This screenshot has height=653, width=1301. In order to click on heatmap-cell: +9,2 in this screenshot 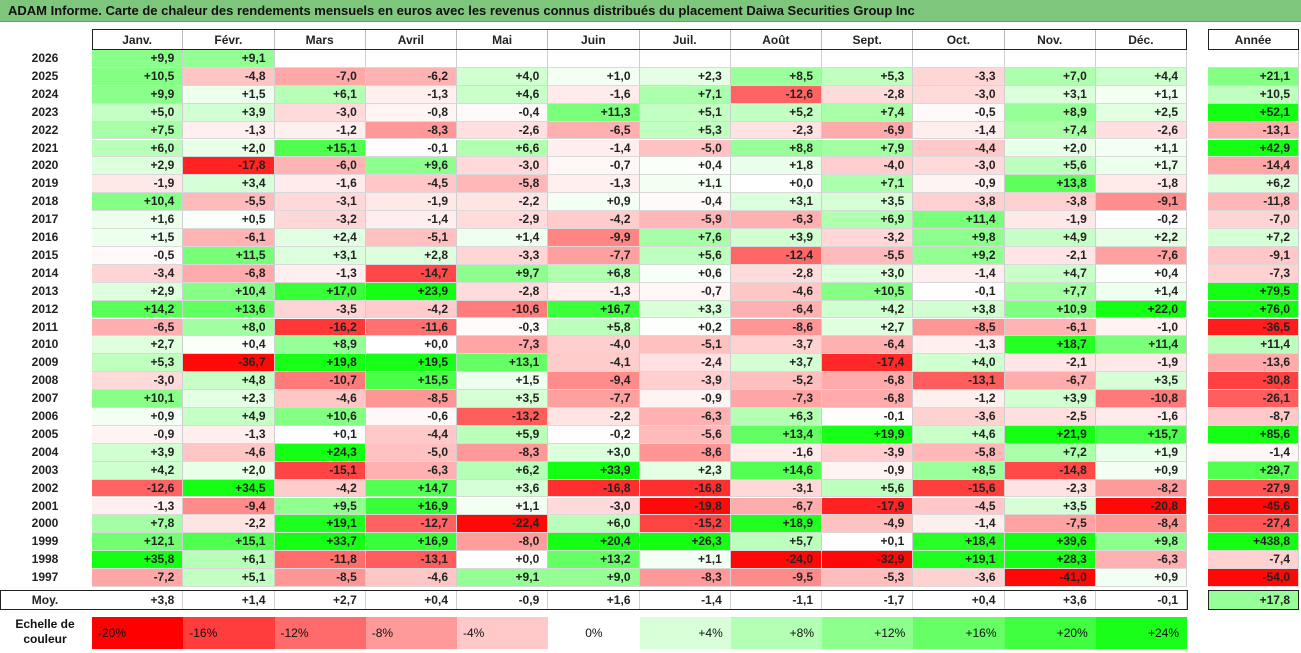, I will do `click(959, 255)`.